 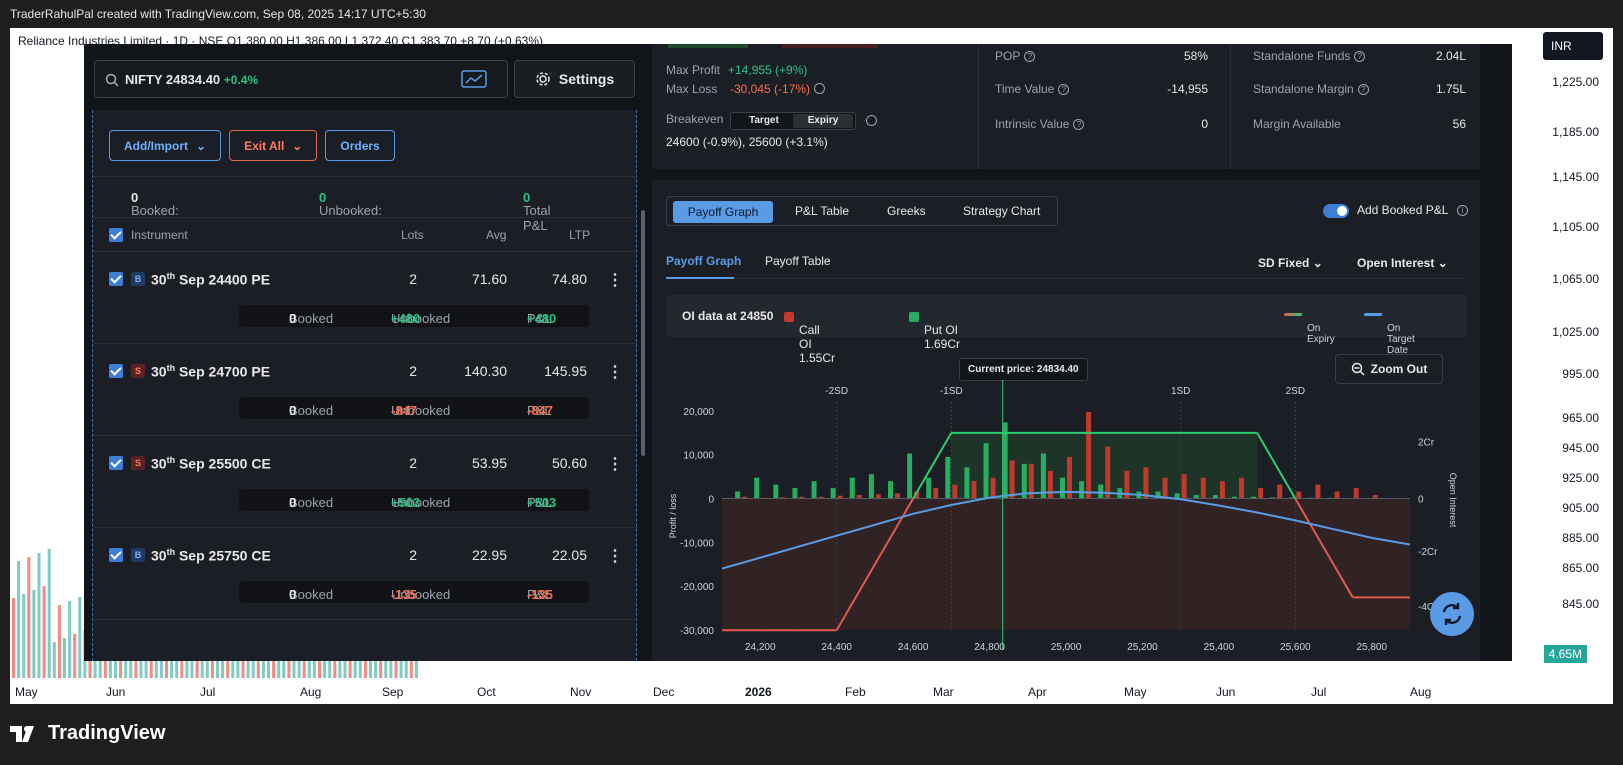 What do you see at coordinates (1575, 227) in the screenshot?
I see `price-tick: 1,105.00` at bounding box center [1575, 227].